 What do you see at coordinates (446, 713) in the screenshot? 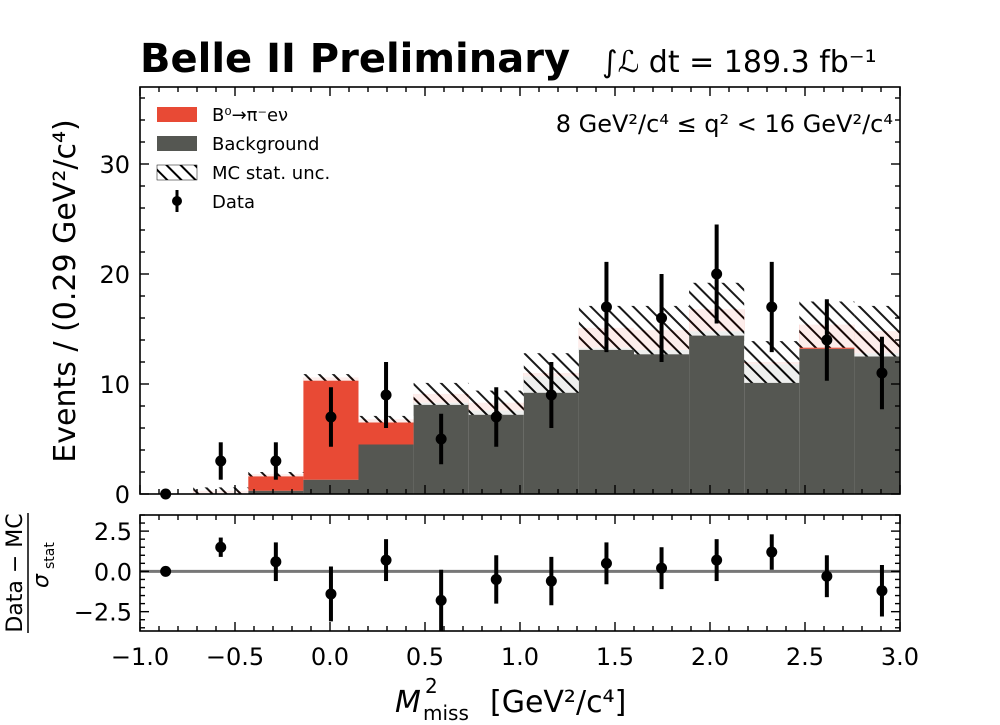
I see `x-label-sub: miss` at bounding box center [446, 713].